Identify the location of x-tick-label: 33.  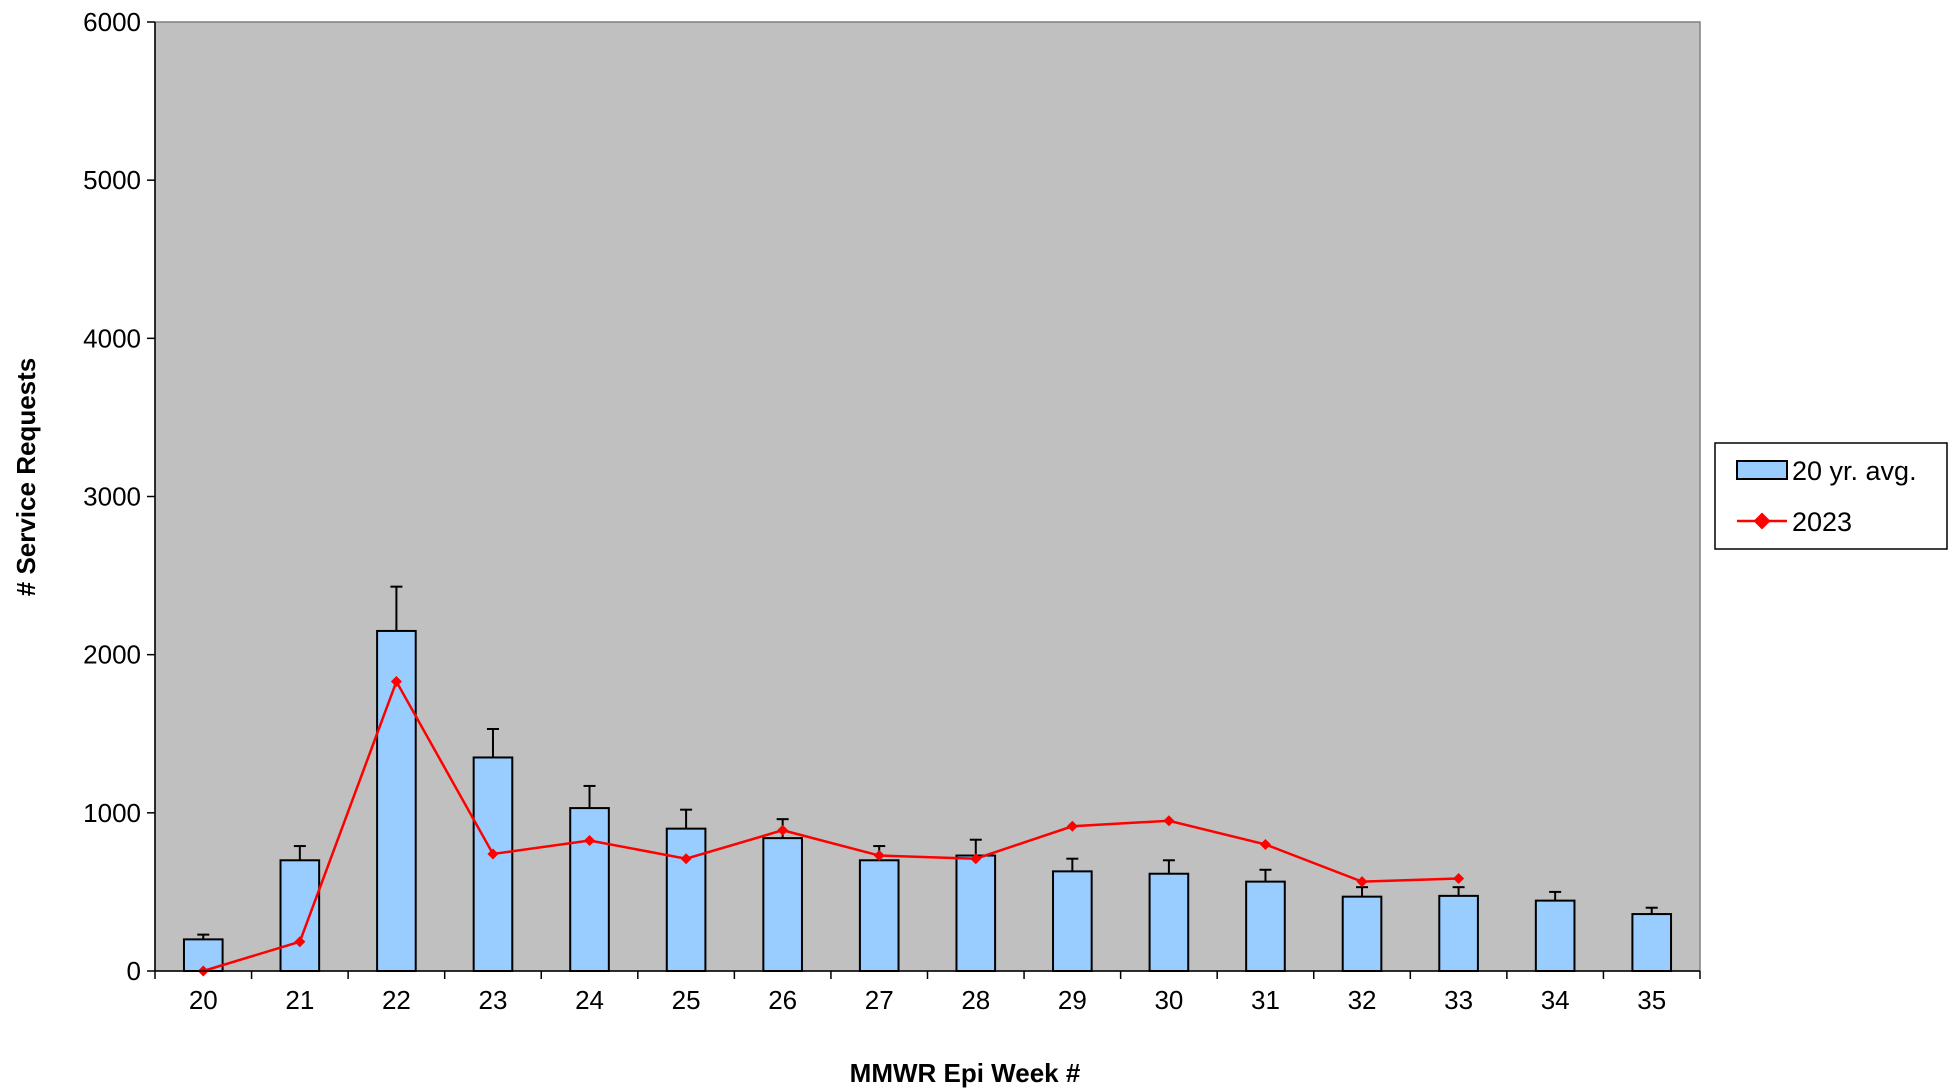
(1458, 1000).